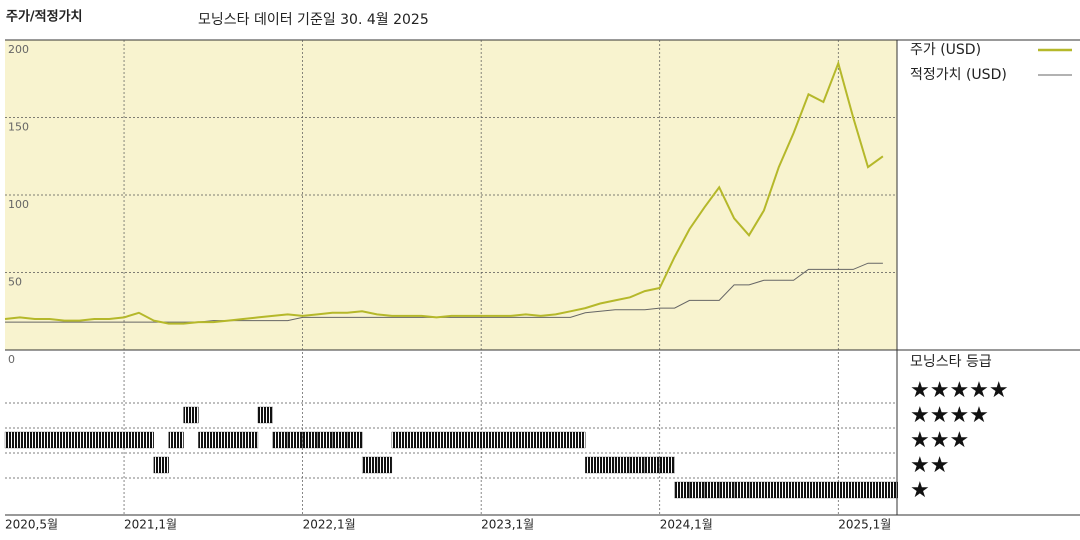 The image size is (1080, 540). Describe the element at coordinates (11, 359) in the screenshot. I see `y-tick-label: 0` at that location.